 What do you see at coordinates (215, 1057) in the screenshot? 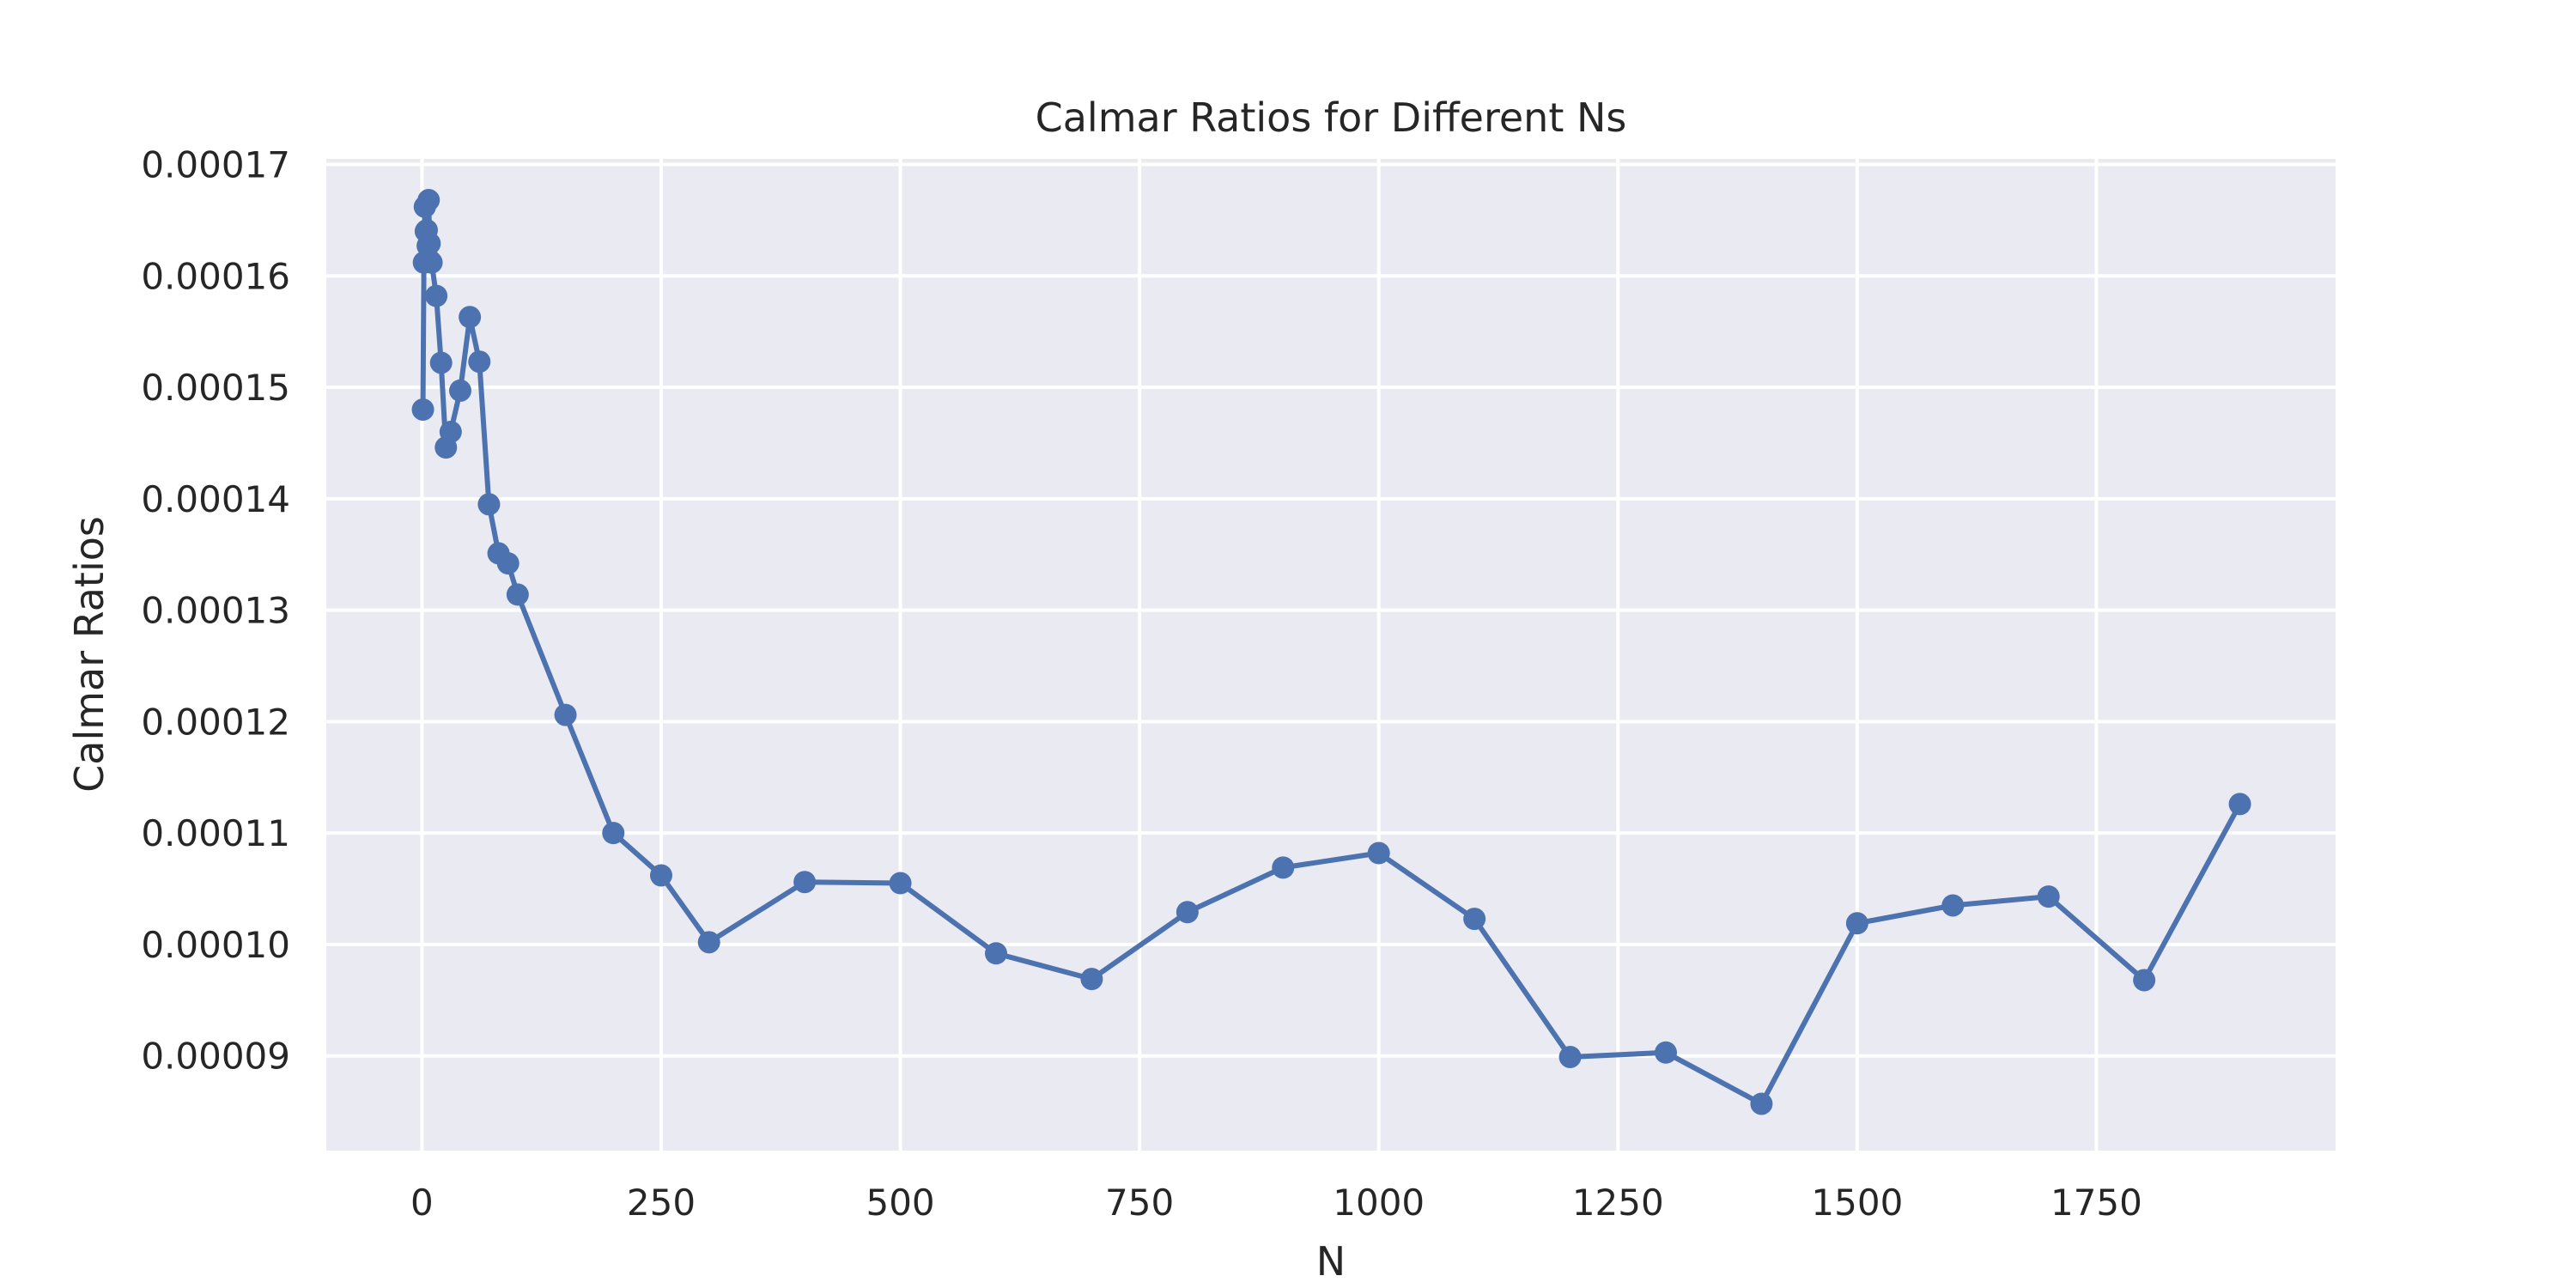
I see `y-tick-label: 0.00009` at bounding box center [215, 1057].